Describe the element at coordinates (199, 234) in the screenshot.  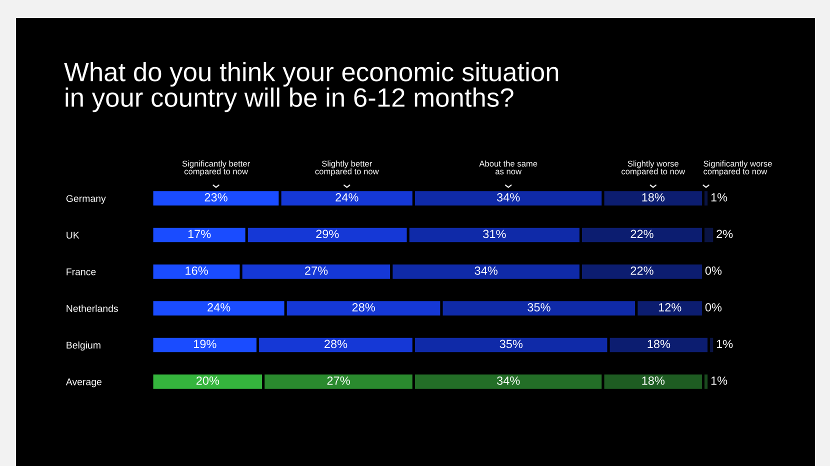
I see `data-label: 17%` at that location.